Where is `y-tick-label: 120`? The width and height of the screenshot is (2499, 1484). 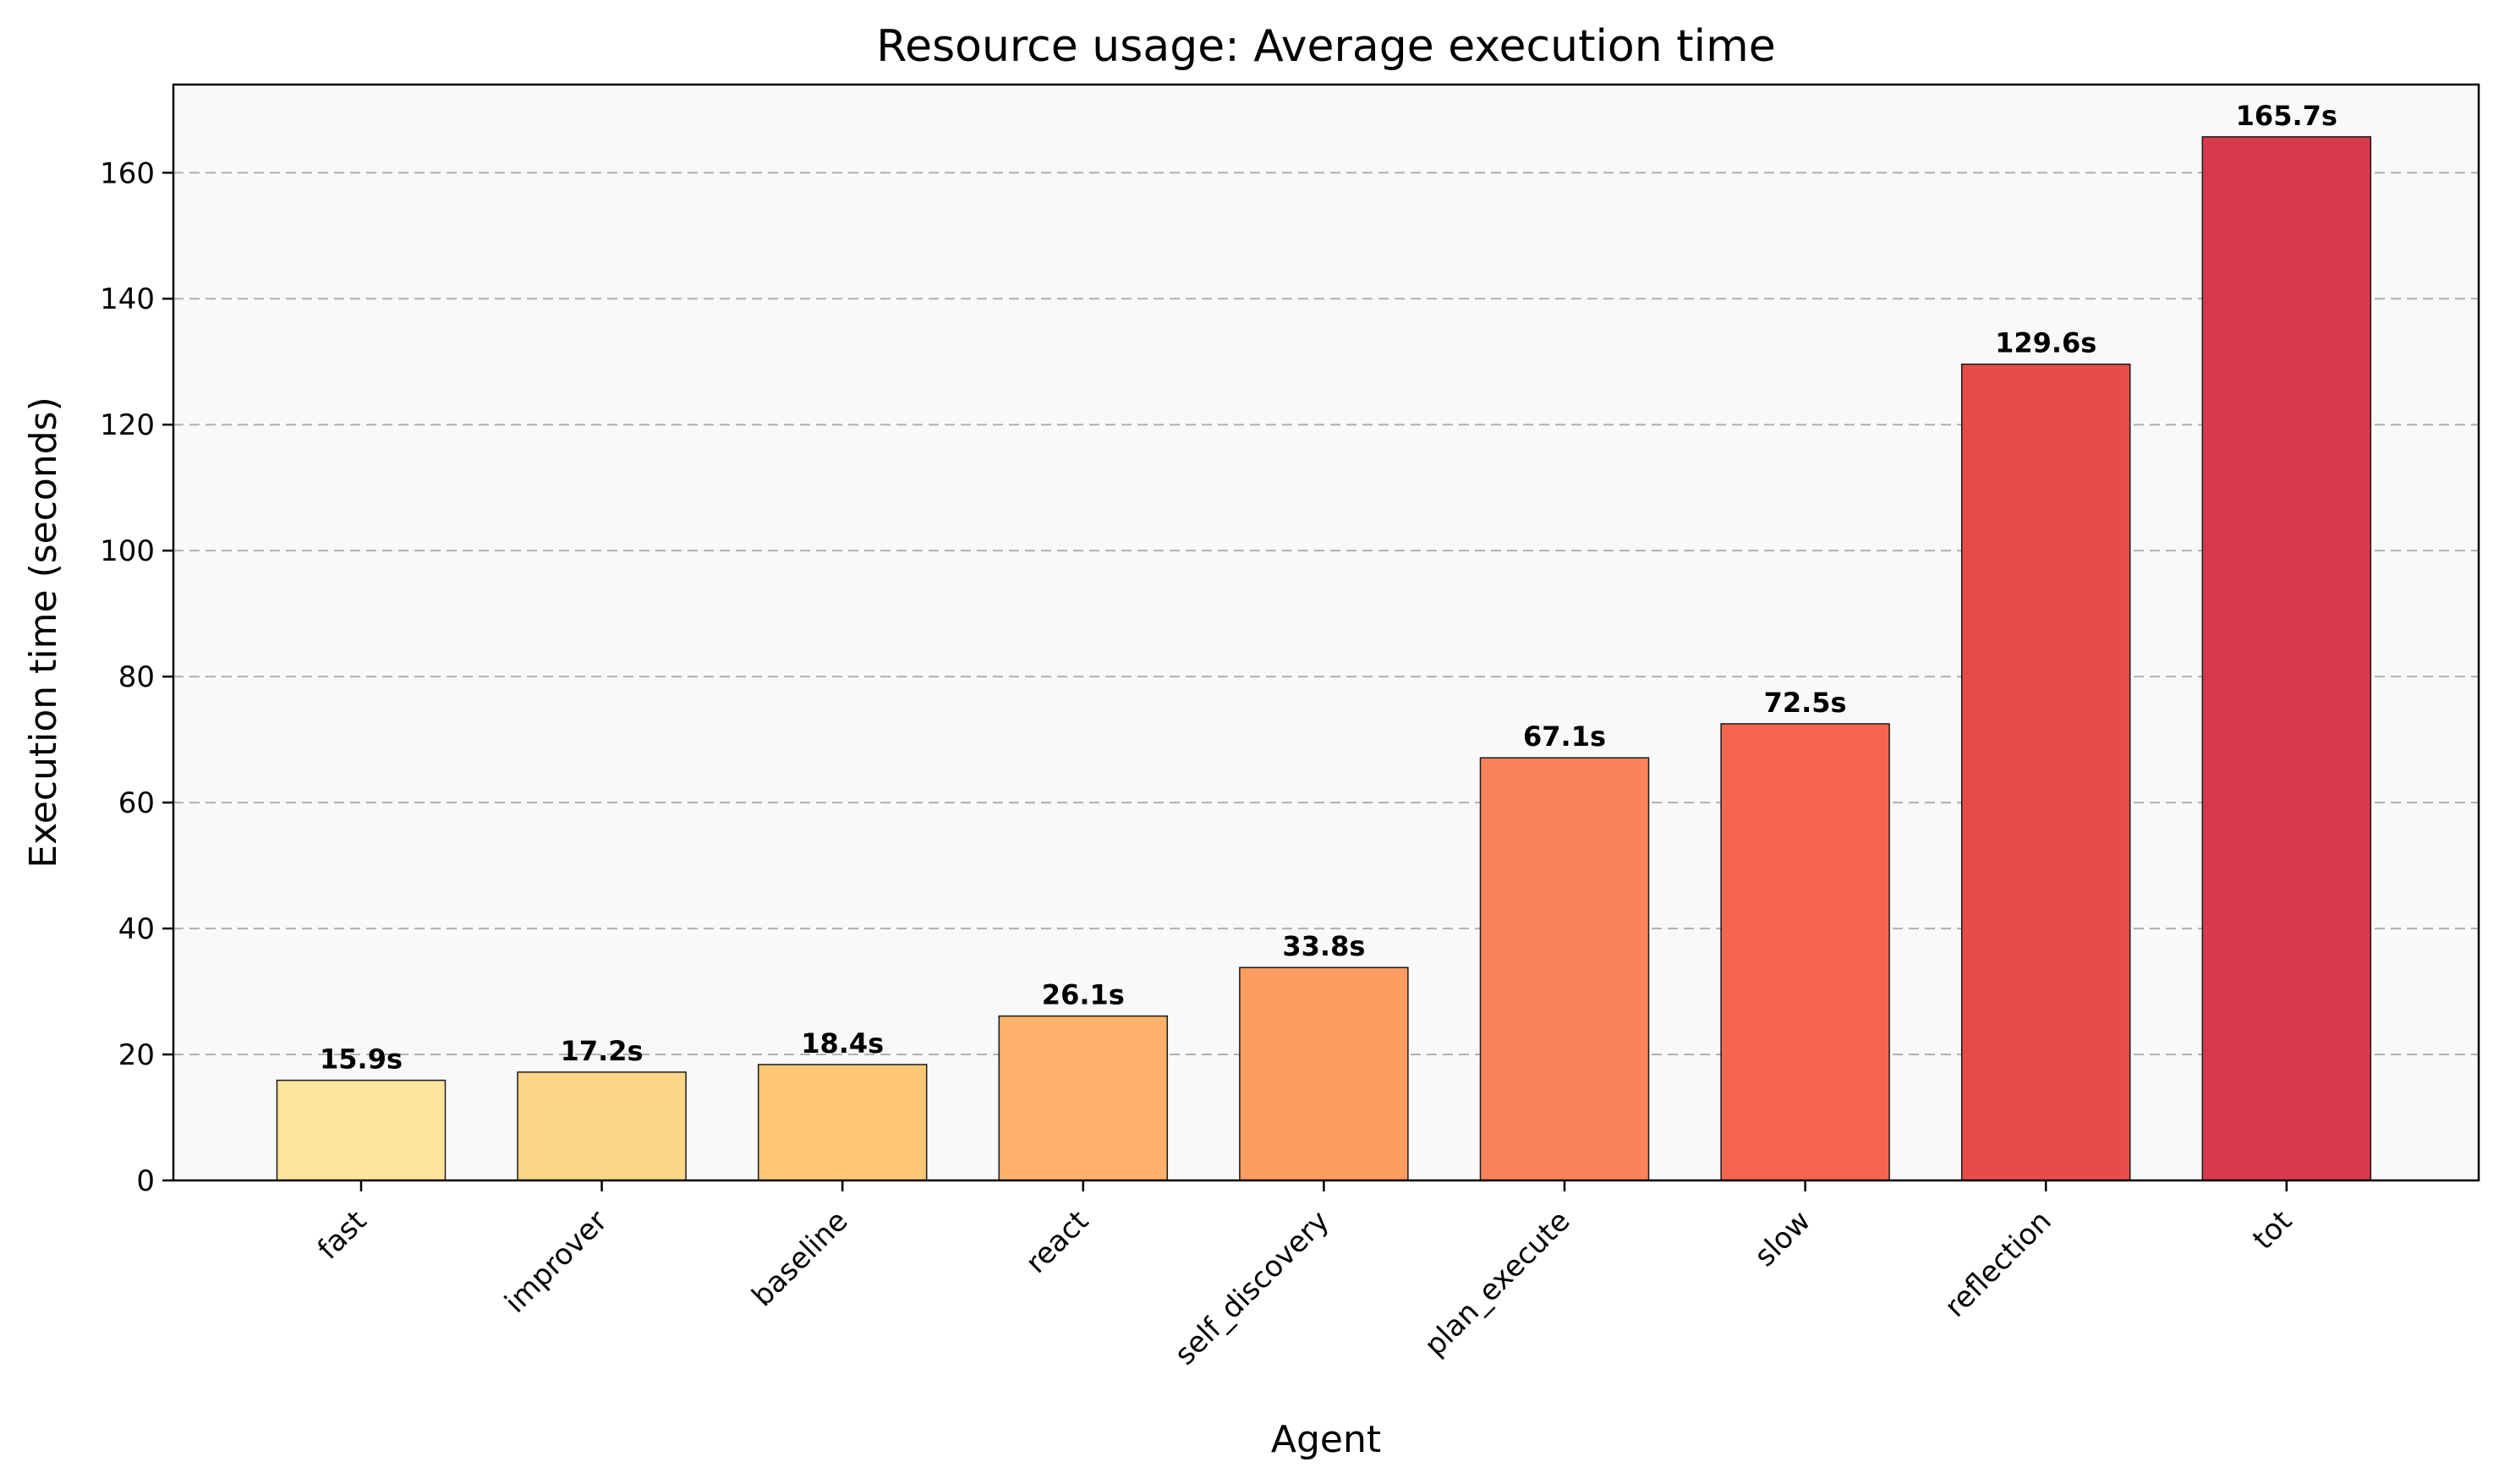
y-tick-label: 120 is located at coordinates (127, 425).